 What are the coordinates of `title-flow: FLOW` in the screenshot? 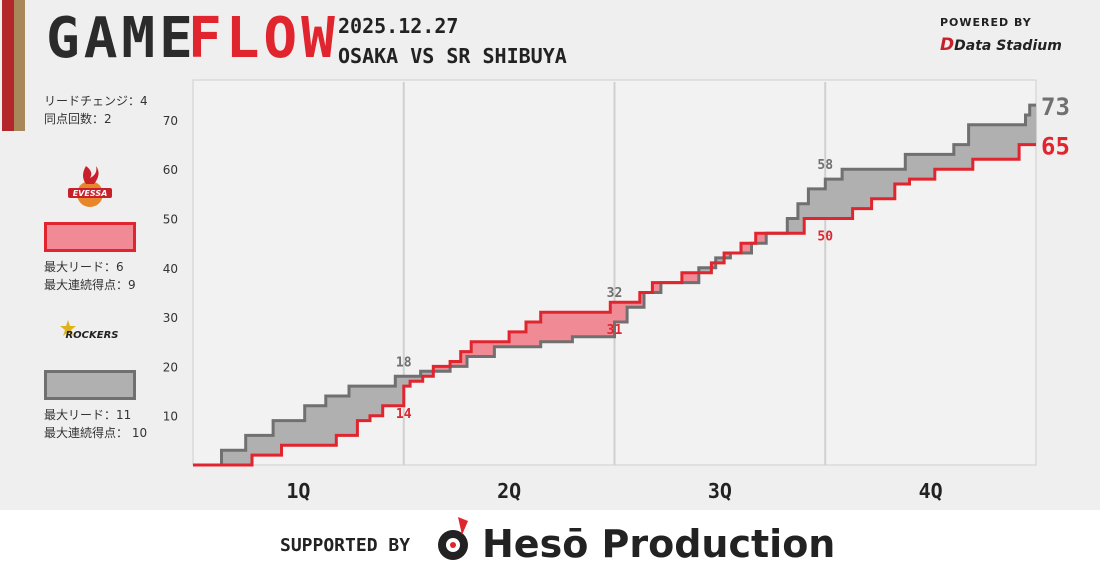 It's located at (263, 38).